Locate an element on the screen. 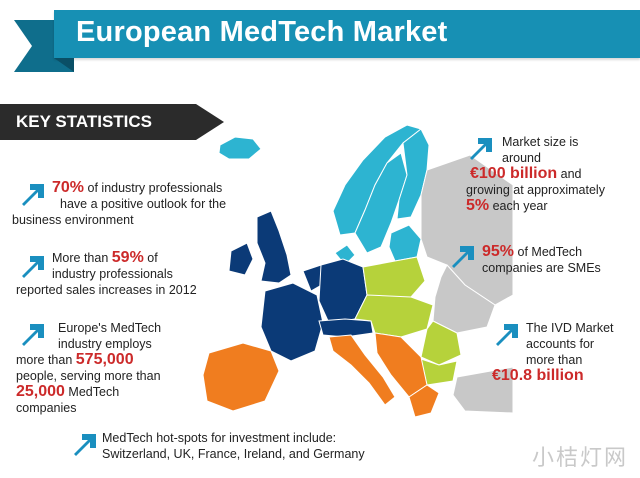 Image resolution: width=640 pixels, height=478 pixels. map-finland is located at coordinates (413, 174).